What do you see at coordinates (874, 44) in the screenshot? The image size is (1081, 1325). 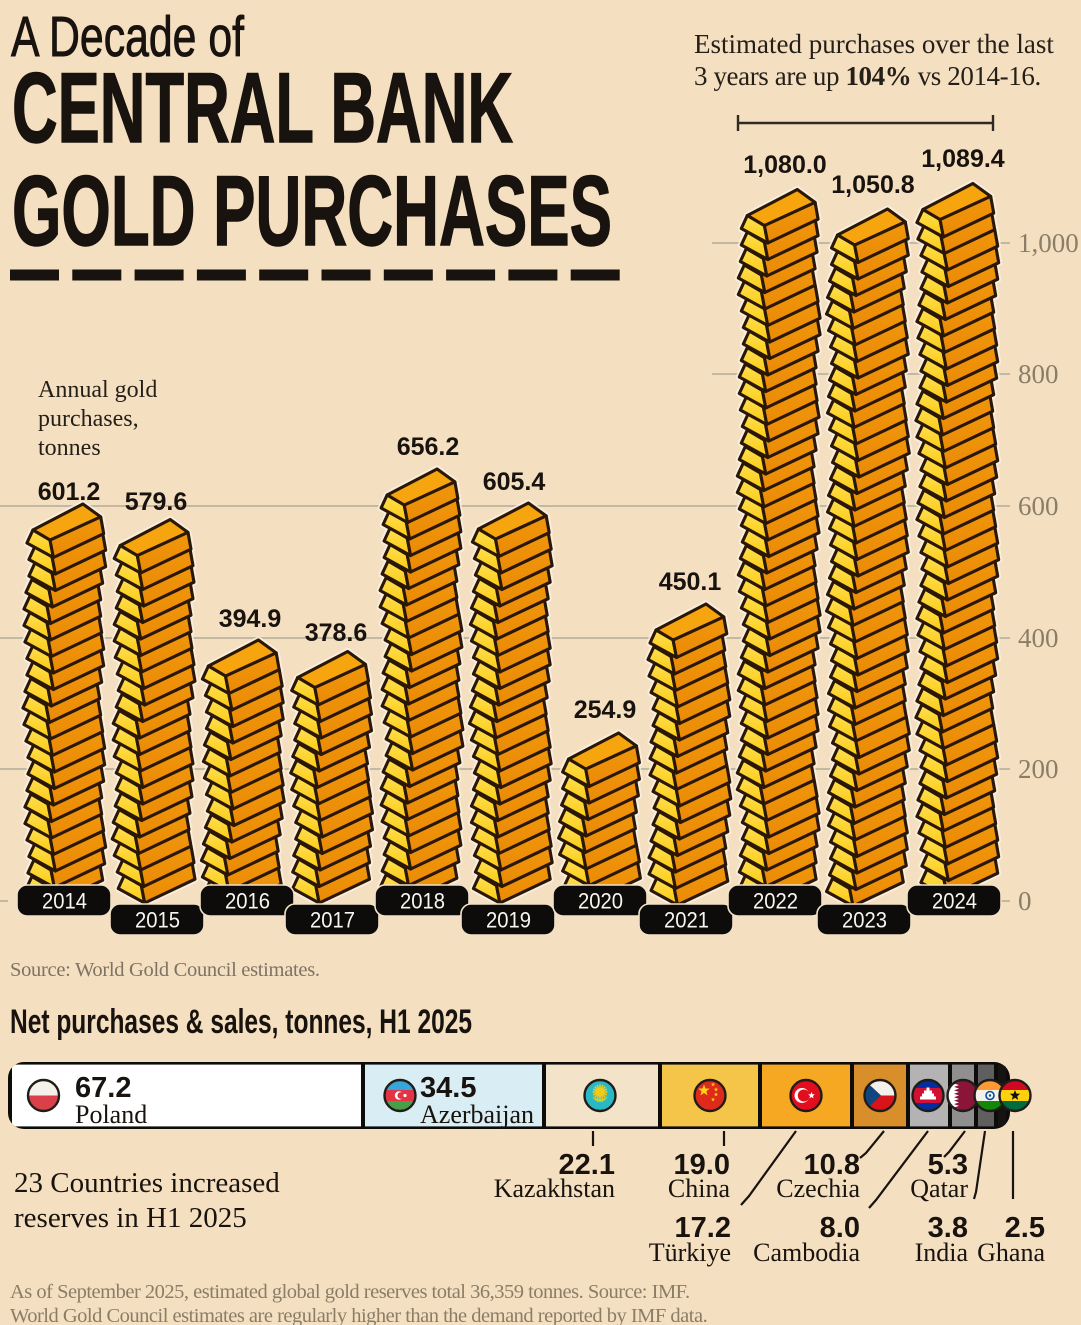 I see `svg-text:Estimated purchases over the l: Estimated purchases over the last` at bounding box center [874, 44].